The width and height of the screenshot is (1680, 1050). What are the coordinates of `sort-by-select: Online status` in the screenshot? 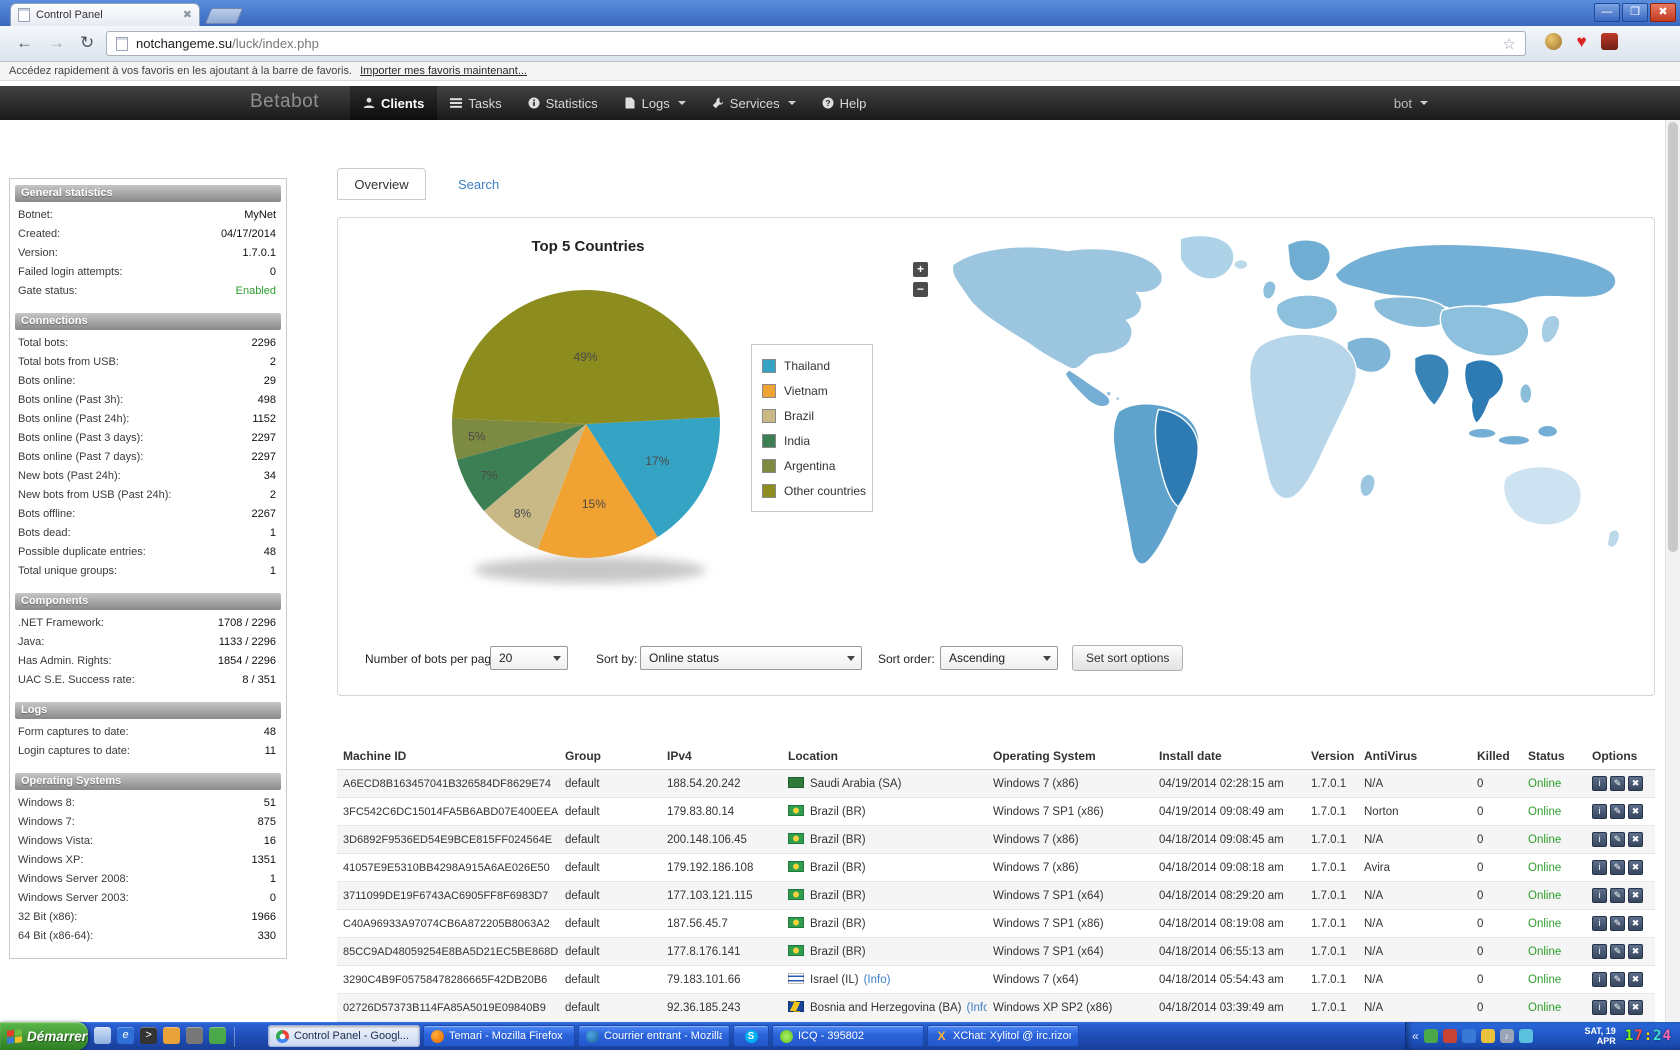 It's located at (751, 658).